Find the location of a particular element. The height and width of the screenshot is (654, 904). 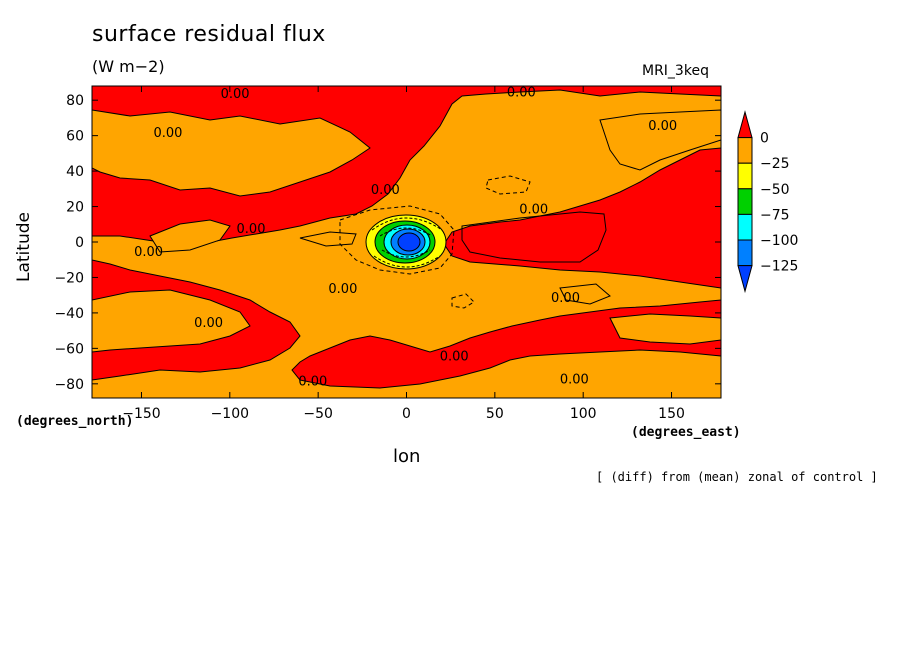

colorbar-label: −125 is located at coordinates (779, 267).